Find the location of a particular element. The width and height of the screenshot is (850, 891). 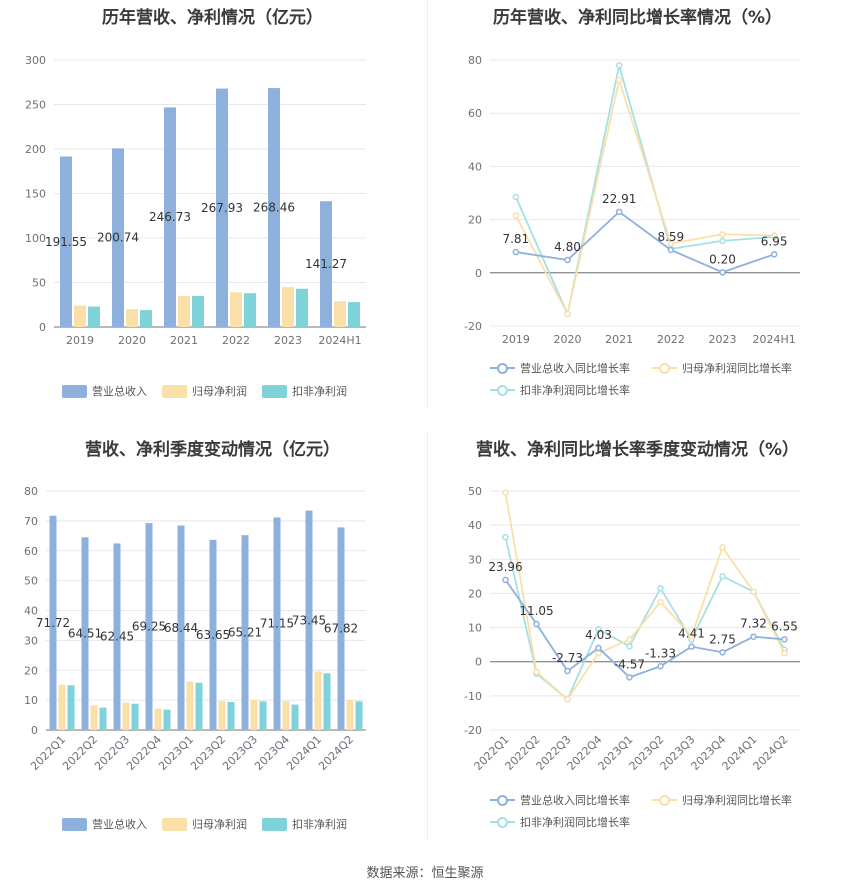

data-label: -2.73 is located at coordinates (567, 658).